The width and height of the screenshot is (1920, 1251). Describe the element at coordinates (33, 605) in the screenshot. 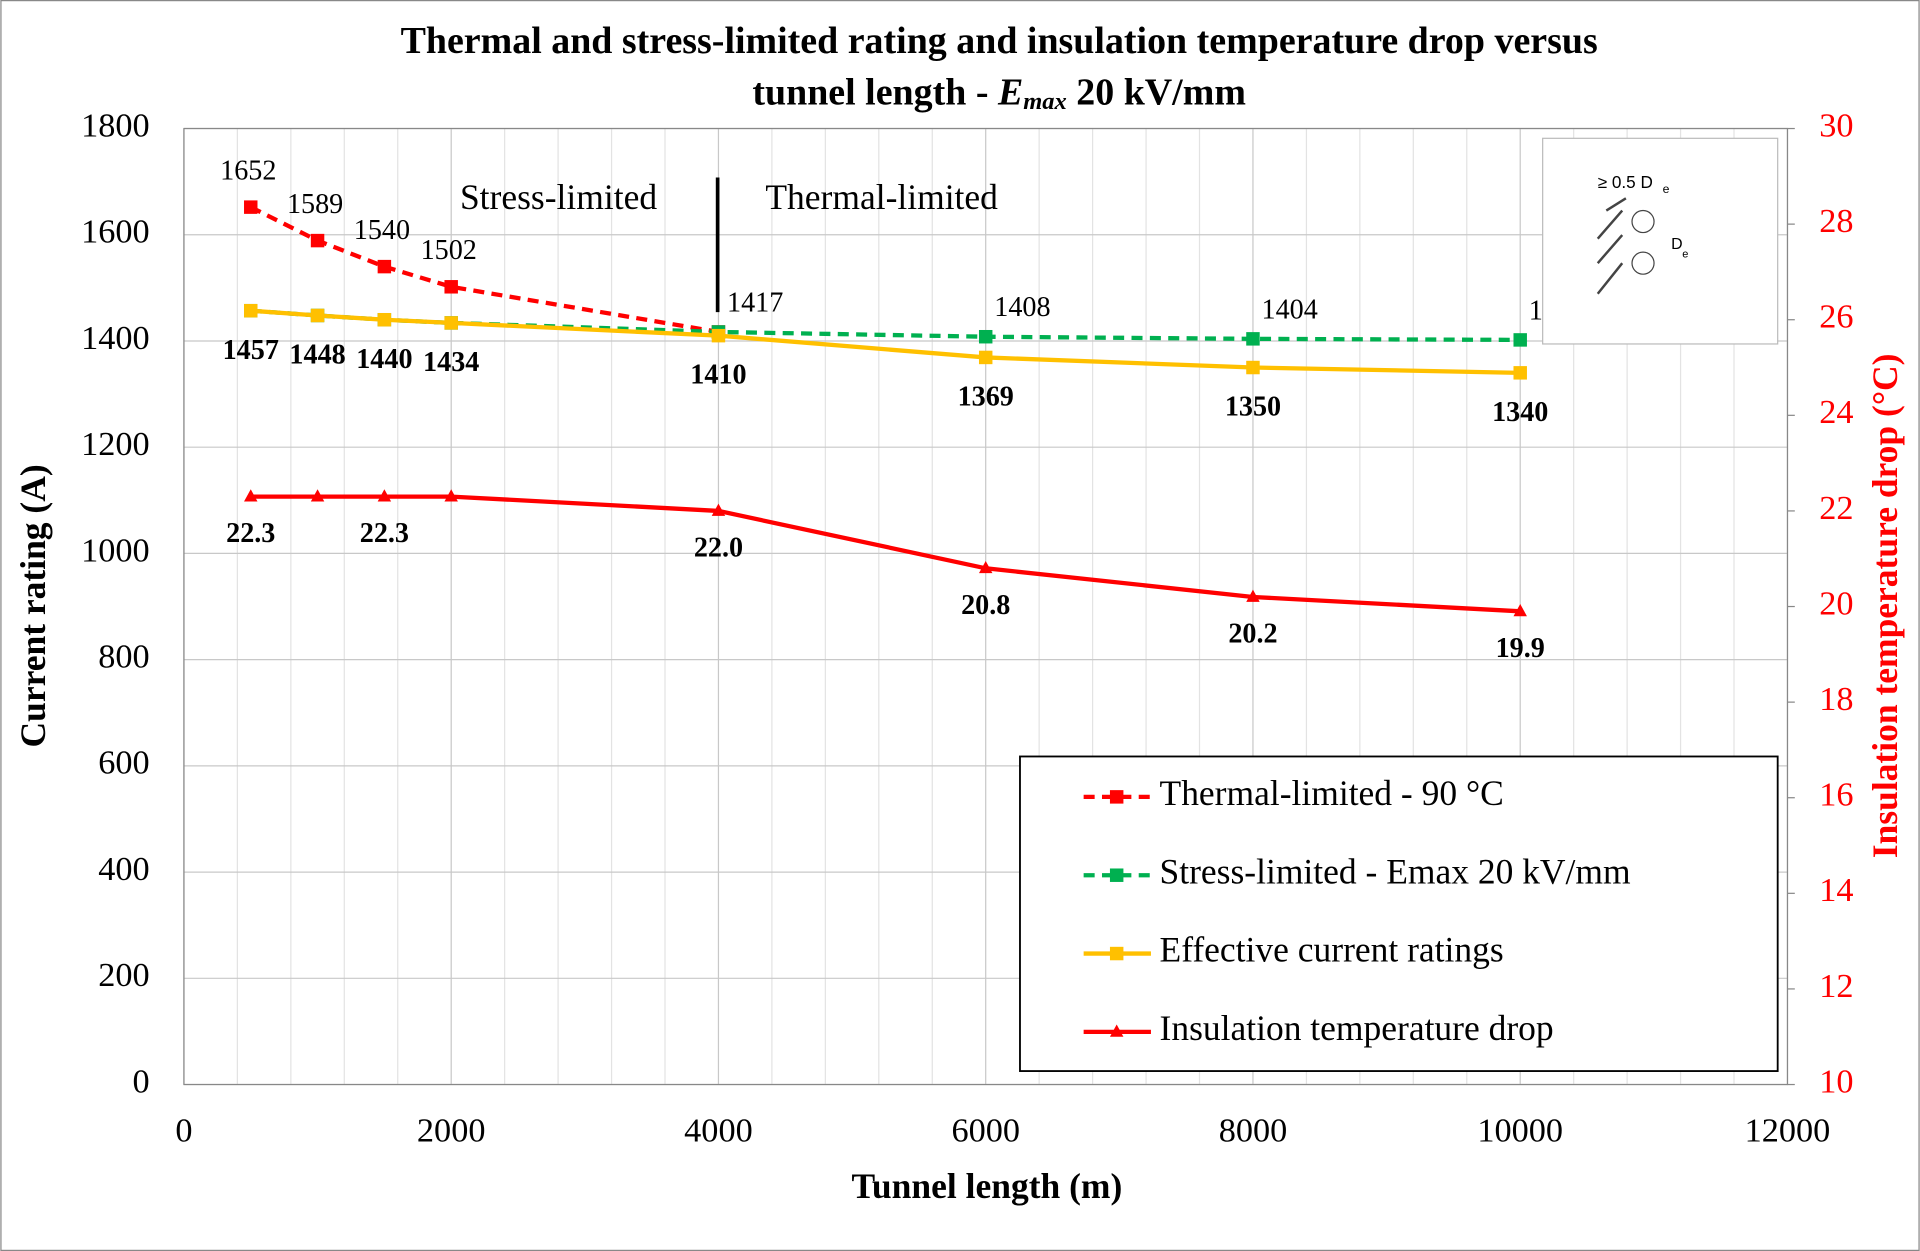

I see `y-axis-label: Current rating (A)` at that location.